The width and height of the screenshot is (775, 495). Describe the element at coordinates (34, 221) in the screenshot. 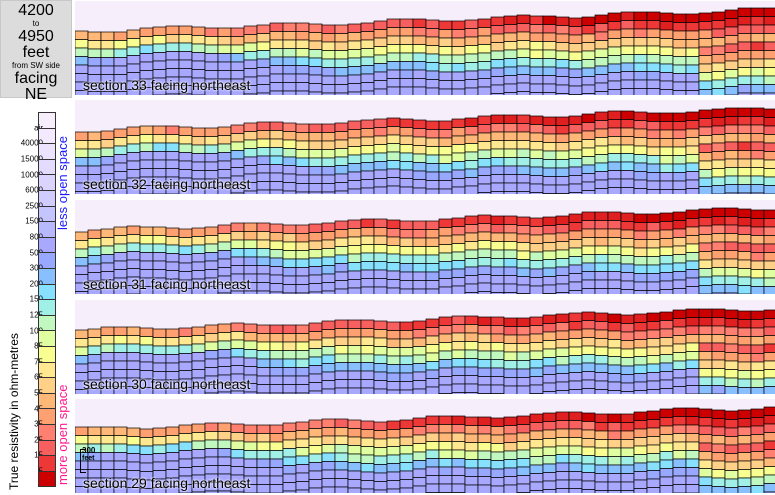

I see `legend-label: 1500` at that location.